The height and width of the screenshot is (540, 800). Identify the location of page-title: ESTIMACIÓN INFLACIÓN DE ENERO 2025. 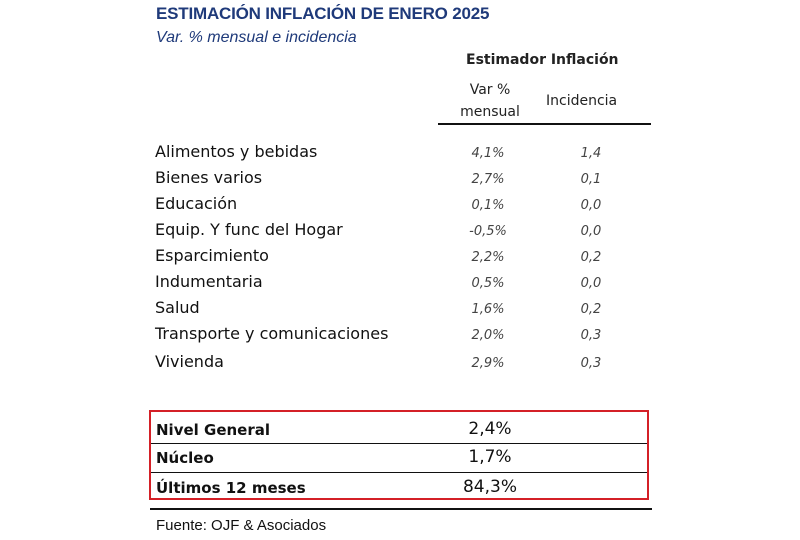
(323, 13).